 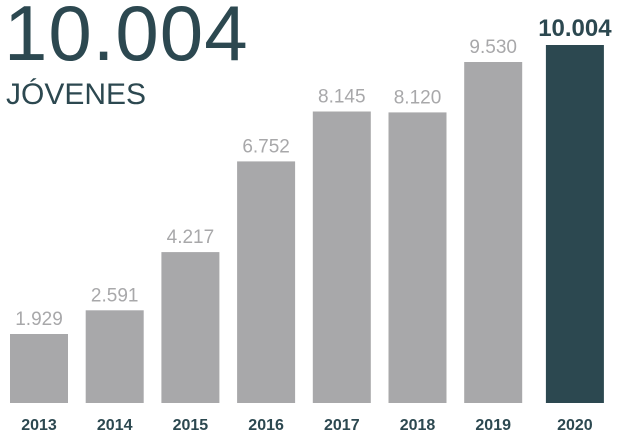 What do you see at coordinates (342, 424) in the screenshot?
I see `x-tick-label-2017: 2017` at bounding box center [342, 424].